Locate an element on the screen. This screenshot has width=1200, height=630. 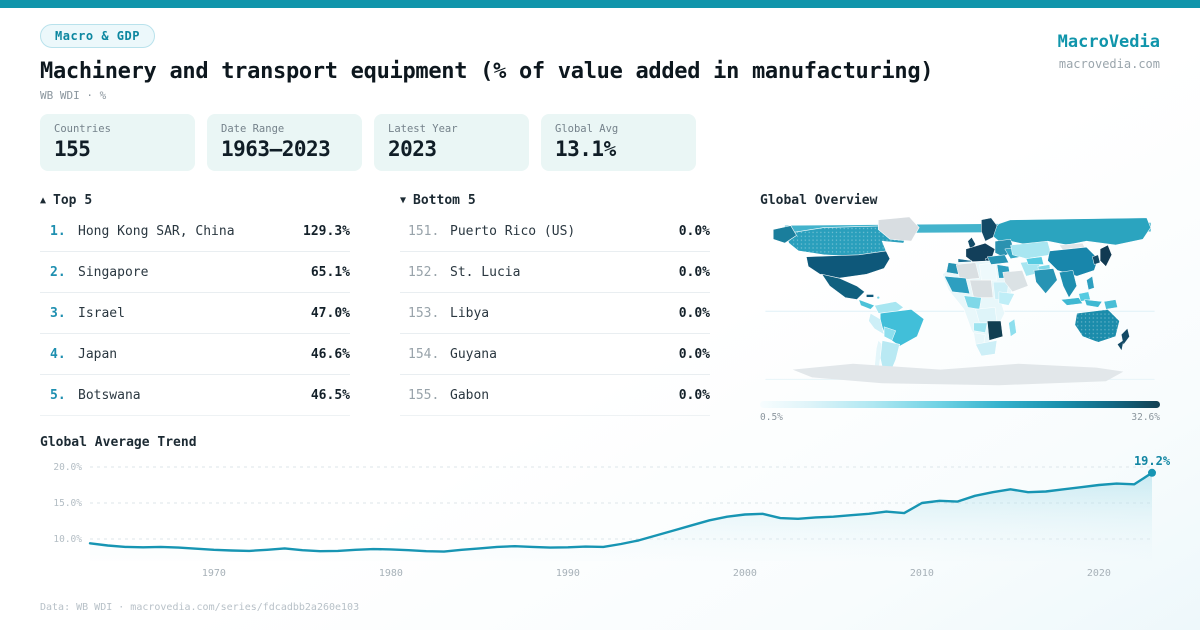
table-row: 1. Hong Kong SAR, China 129.3% is located at coordinates (195, 231).